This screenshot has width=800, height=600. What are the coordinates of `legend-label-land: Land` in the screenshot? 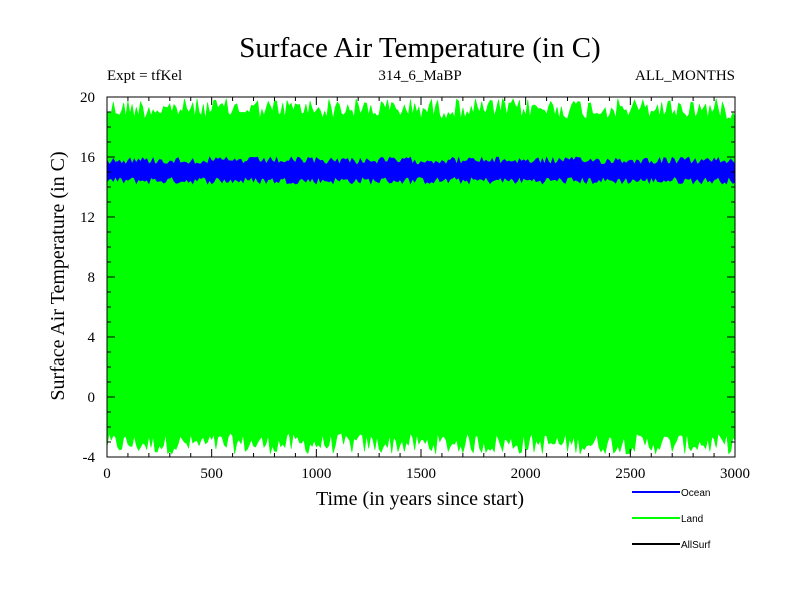 It's located at (692, 519).